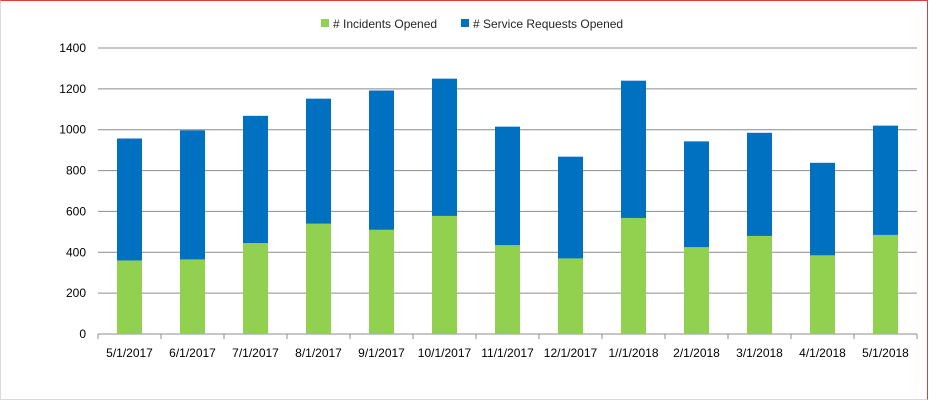  What do you see at coordinates (255, 353) in the screenshot?
I see `x-tick-label: 7/1/2017` at bounding box center [255, 353].